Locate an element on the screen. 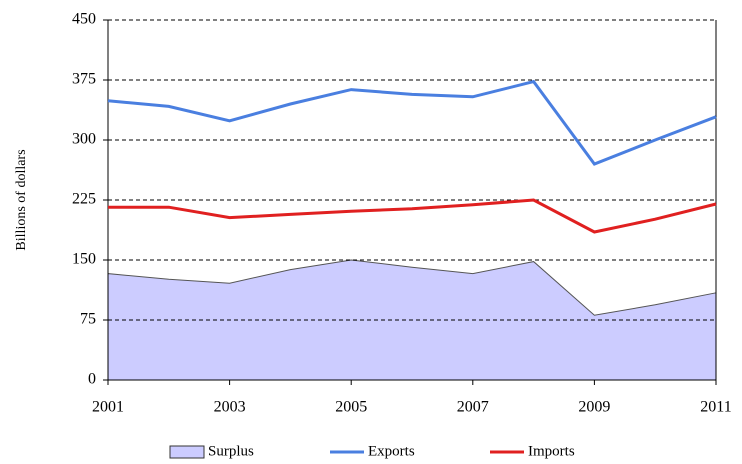  y-tick-label: 0 is located at coordinates (92, 379).